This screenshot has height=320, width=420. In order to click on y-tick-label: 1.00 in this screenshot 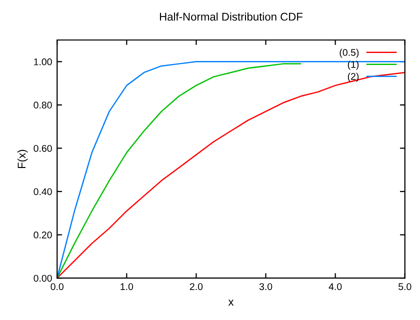, I will do `click(43, 62)`.